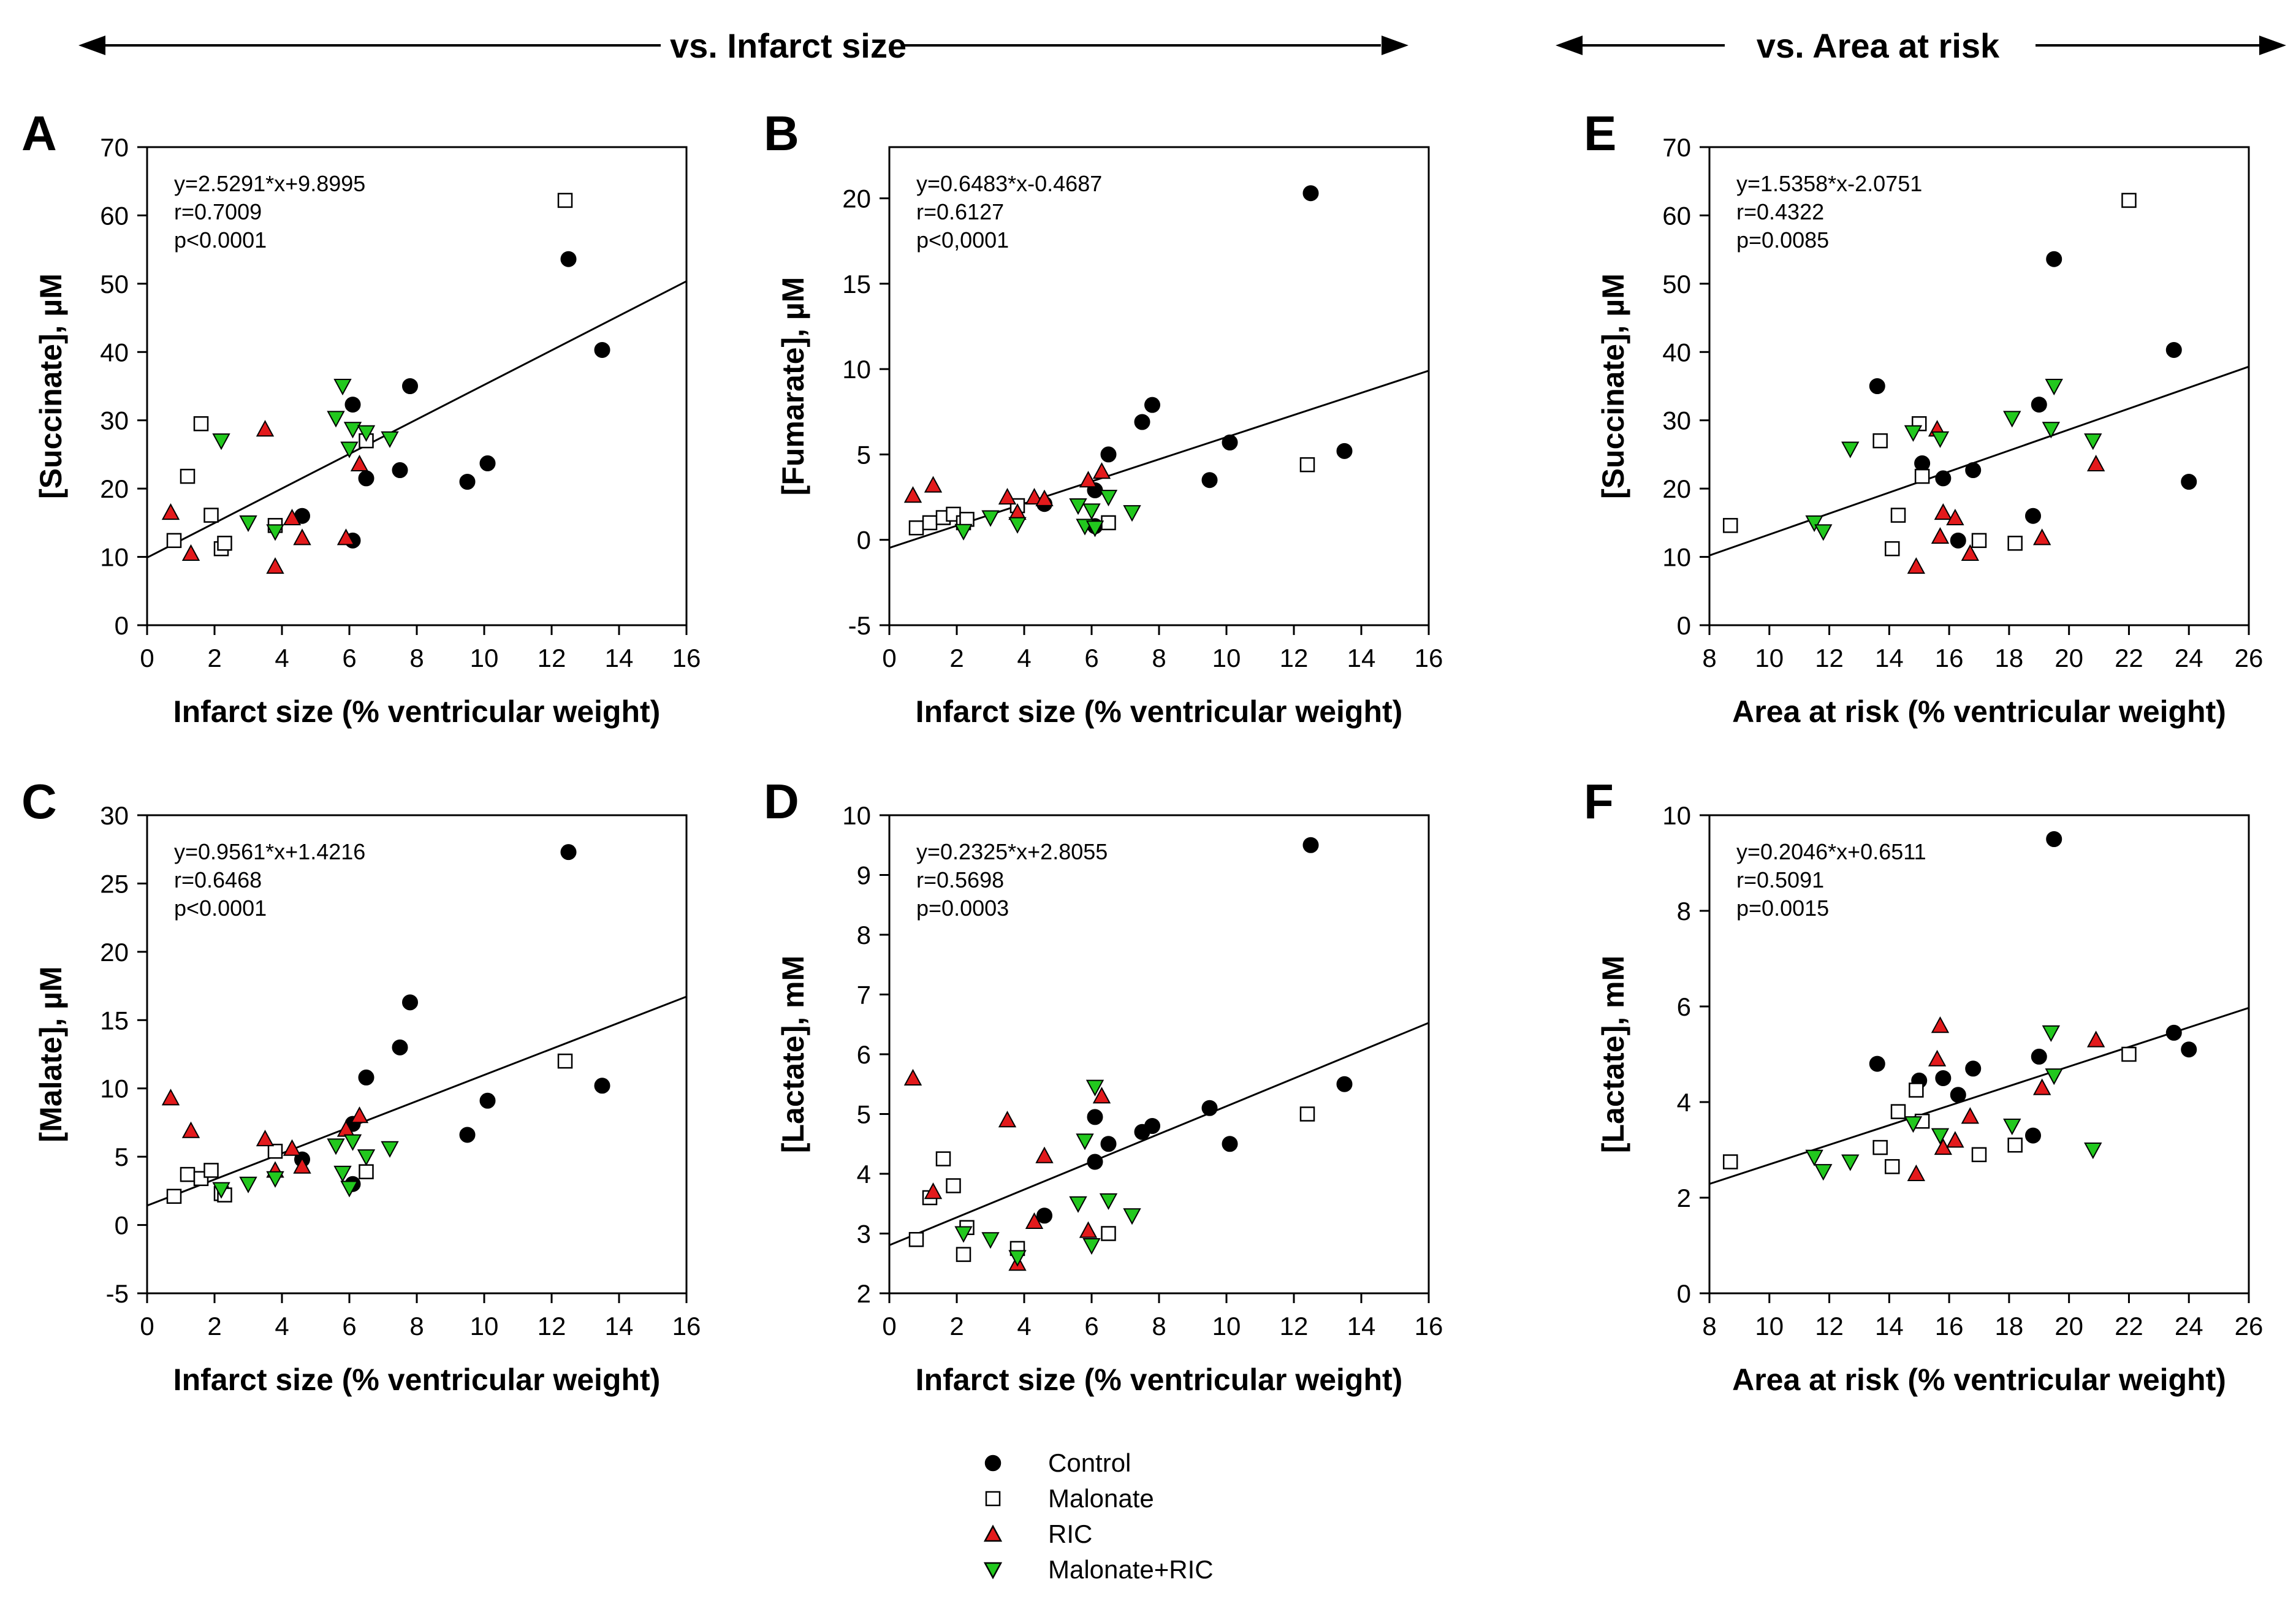  I want to click on y-tick-label: 8, so click(864, 935).